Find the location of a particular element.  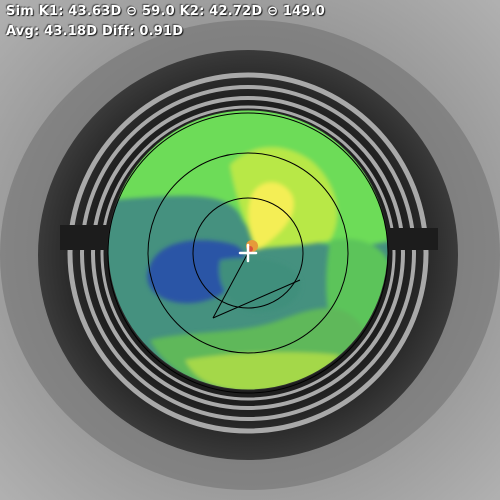

ring-gap-right is located at coordinates (413, 239).